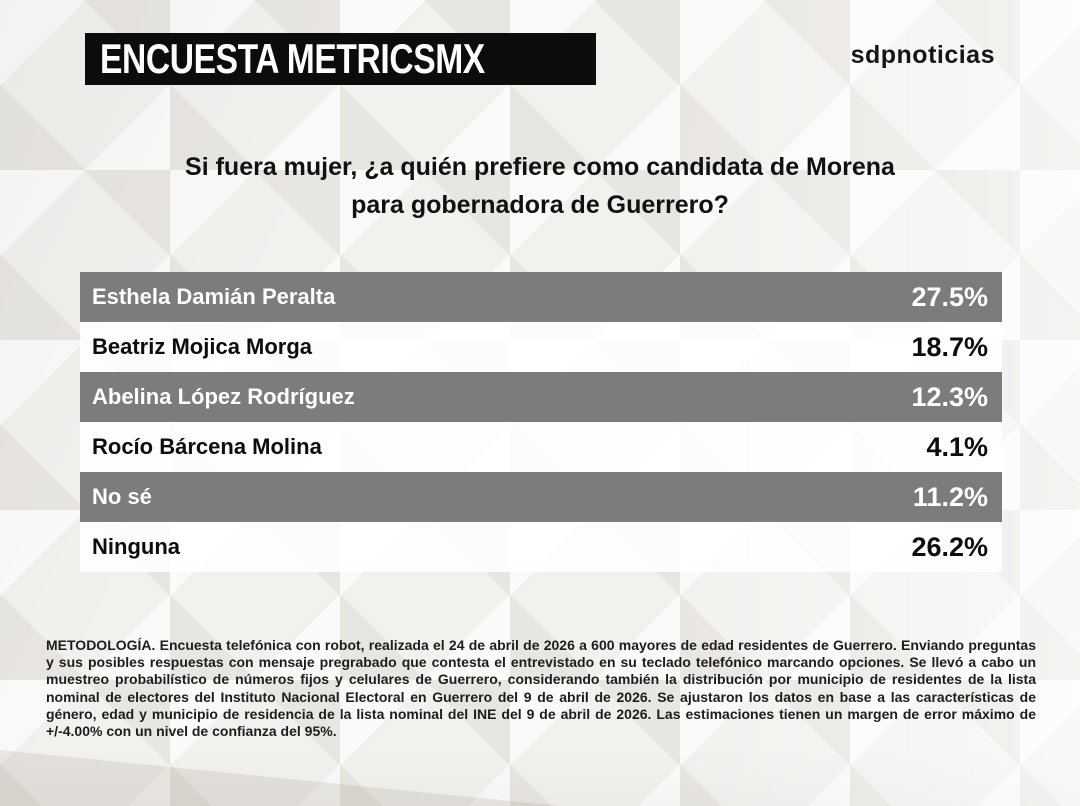  I want to click on candidate-percentage: 18.7%, so click(949, 346).